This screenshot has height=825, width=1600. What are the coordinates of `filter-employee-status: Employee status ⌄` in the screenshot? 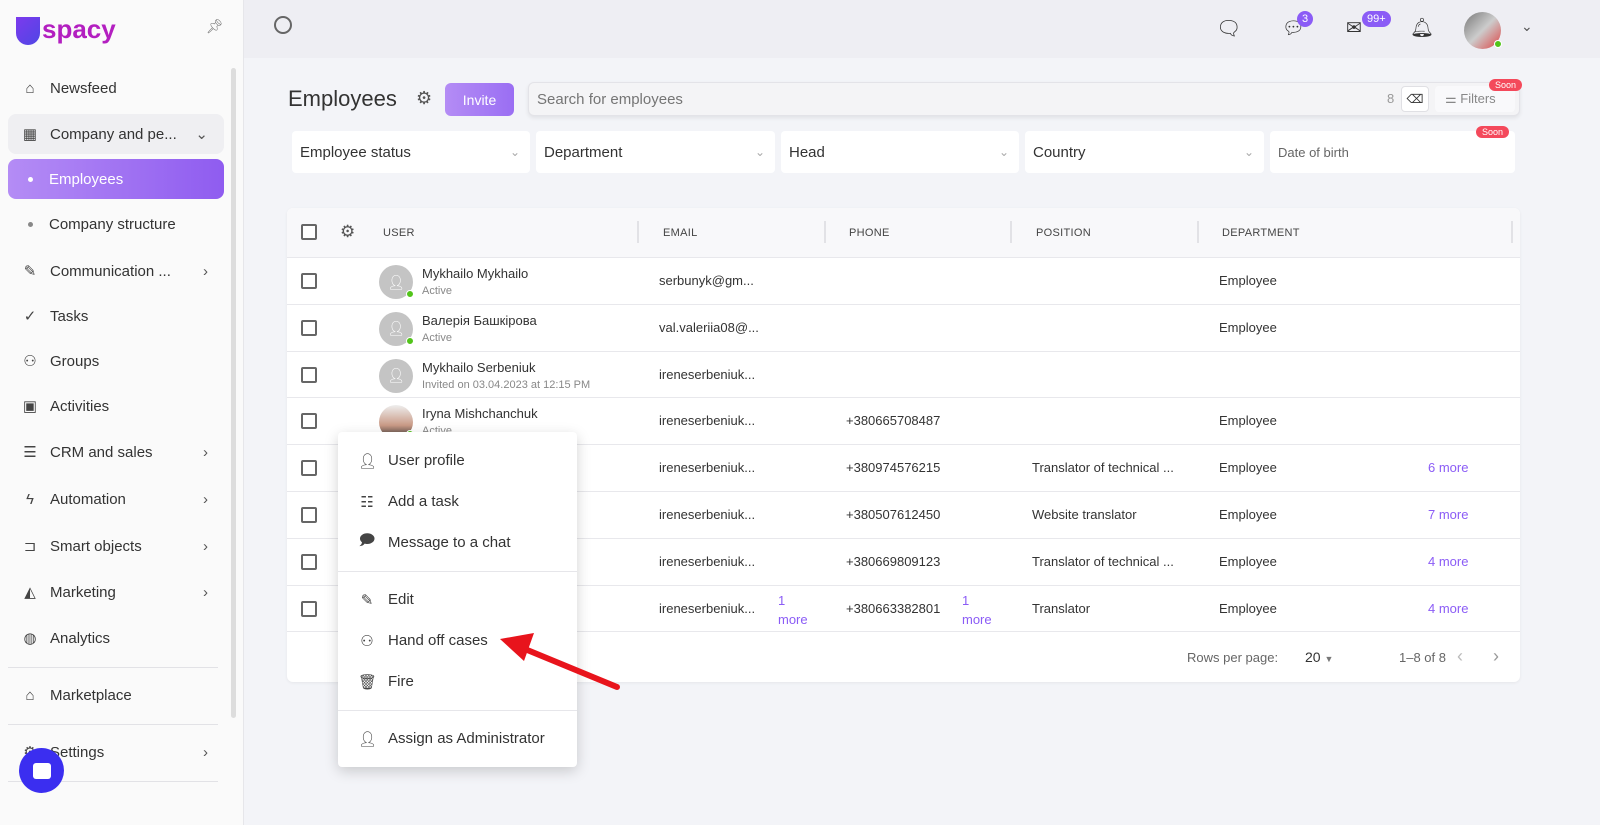 It's located at (411, 152).